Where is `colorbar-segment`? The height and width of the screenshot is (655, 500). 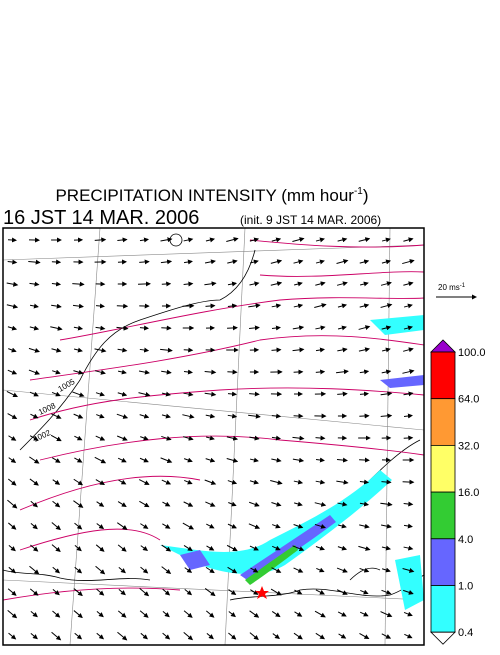
colorbar-segment is located at coordinates (443, 468).